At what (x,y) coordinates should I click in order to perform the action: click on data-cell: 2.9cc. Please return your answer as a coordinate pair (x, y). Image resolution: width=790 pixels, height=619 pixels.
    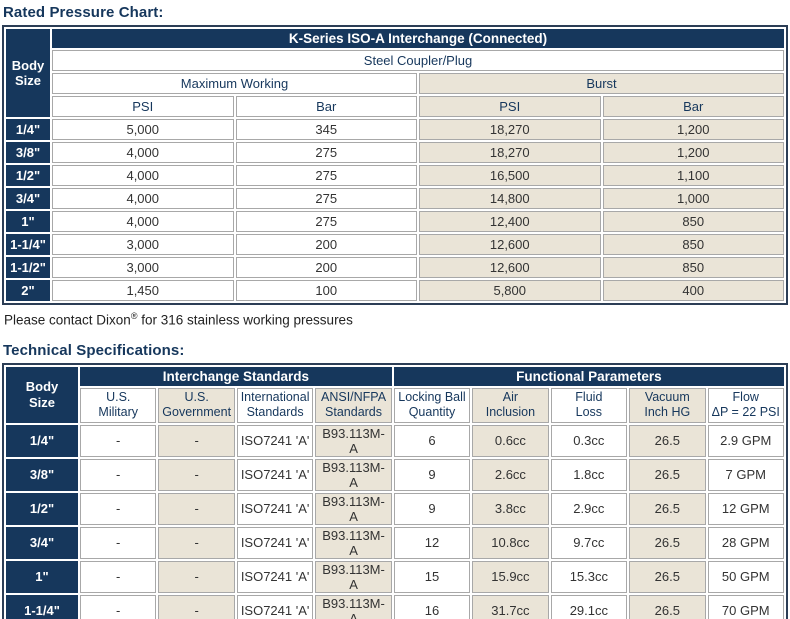
    Looking at the image, I should click on (589, 508).